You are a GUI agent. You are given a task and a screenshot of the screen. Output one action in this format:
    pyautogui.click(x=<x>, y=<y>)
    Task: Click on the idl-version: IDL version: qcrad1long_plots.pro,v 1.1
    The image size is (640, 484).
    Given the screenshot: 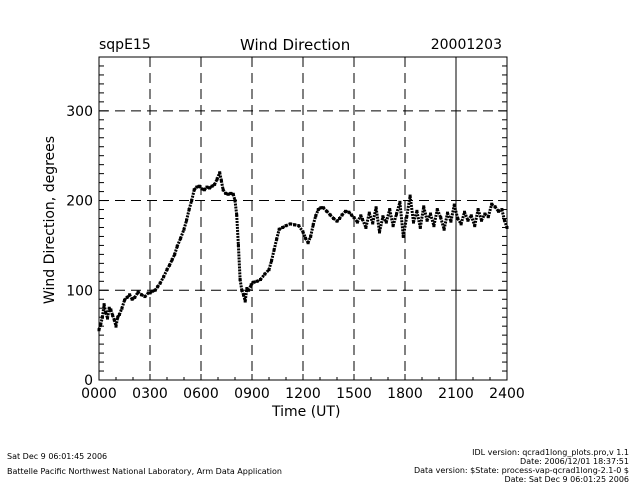 What is the action you would take?
    pyautogui.click(x=550, y=452)
    